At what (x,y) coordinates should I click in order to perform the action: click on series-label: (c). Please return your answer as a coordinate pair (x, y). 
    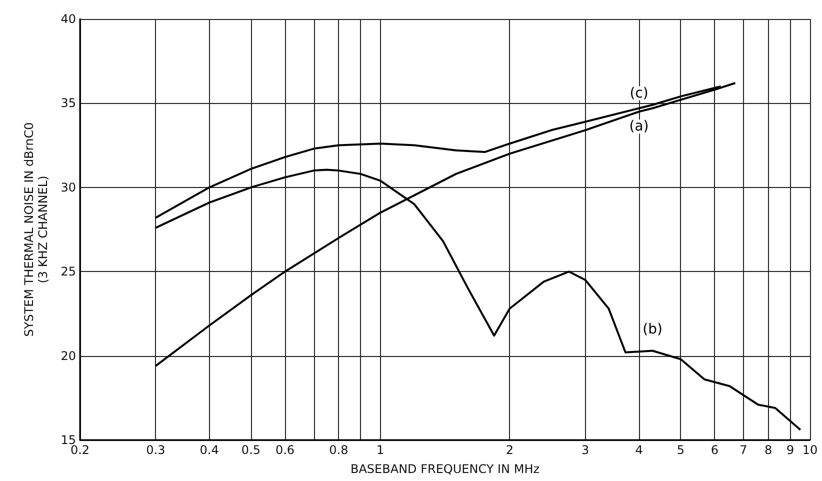
    Looking at the image, I should click on (639, 93).